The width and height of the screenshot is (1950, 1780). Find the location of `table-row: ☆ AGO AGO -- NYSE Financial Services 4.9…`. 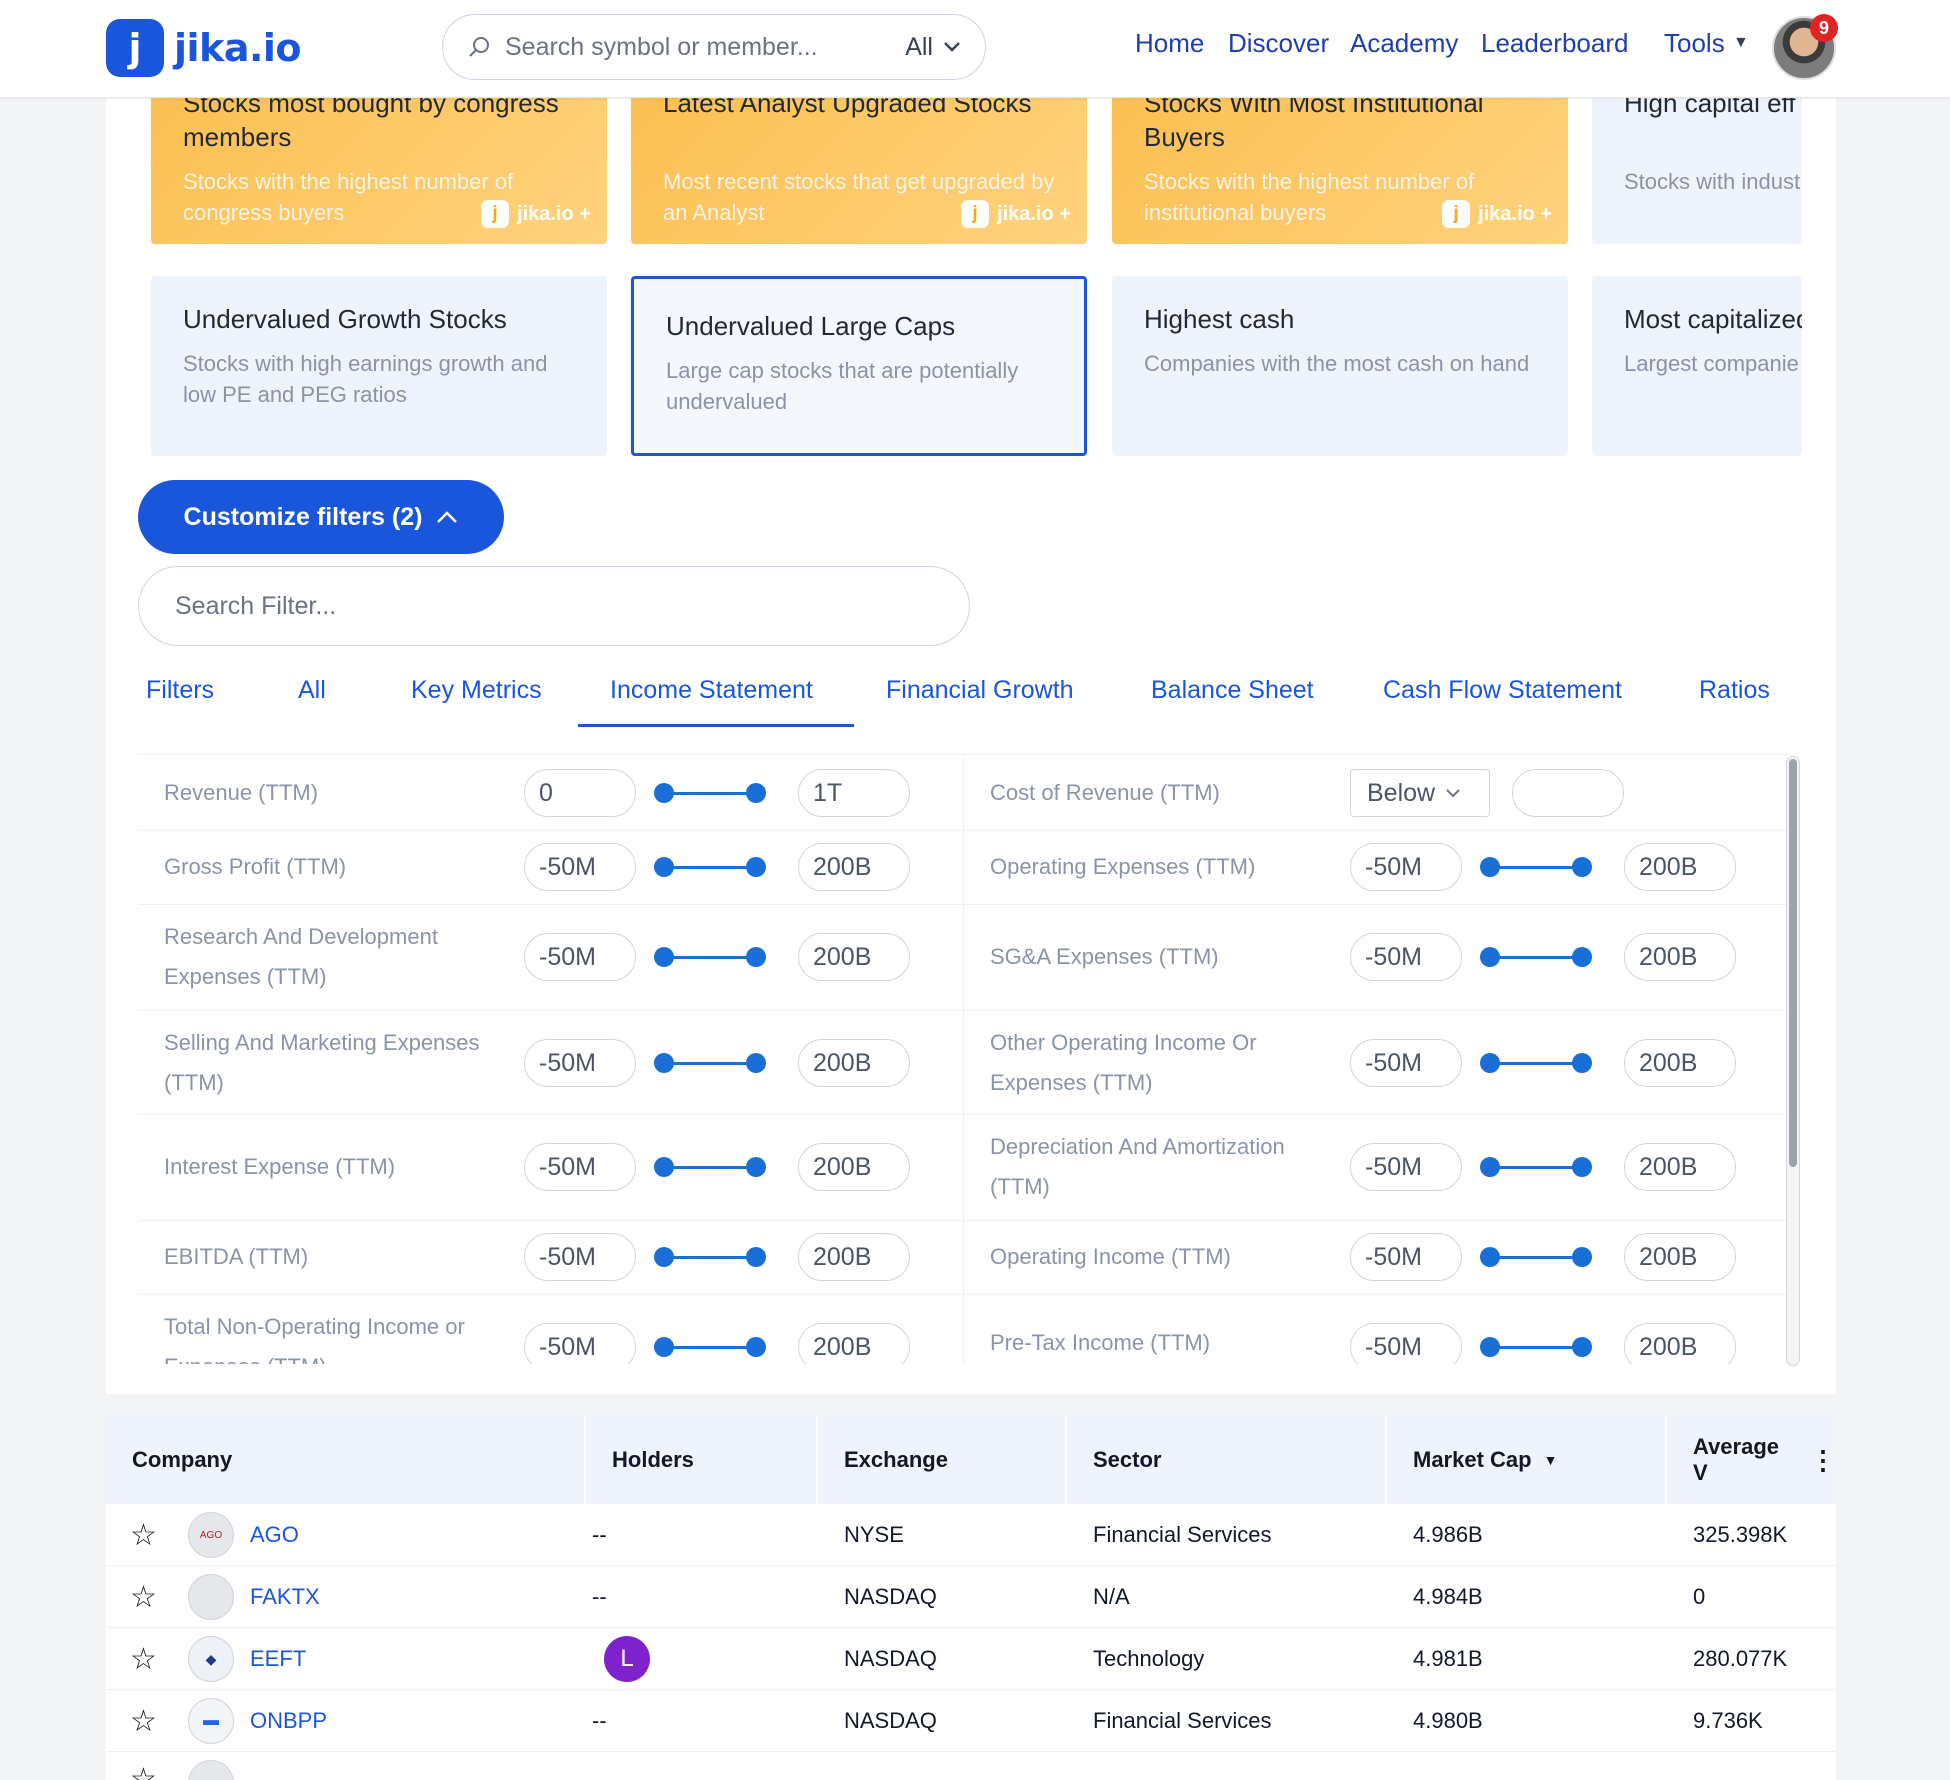

table-row: ☆ AGO AGO -- NYSE Financial Services 4.9… is located at coordinates (971, 1535).